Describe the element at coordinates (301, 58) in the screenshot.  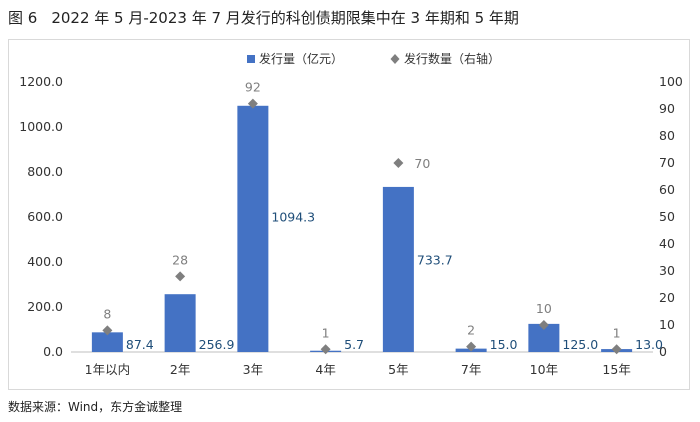
I see `legend-label-bar: 发行量（亿元）` at that location.